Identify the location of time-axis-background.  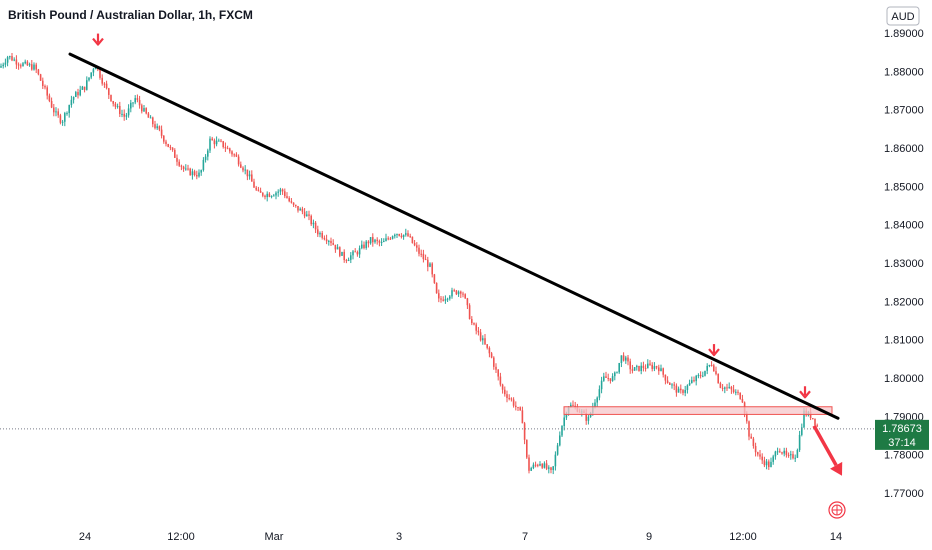
(437, 535).